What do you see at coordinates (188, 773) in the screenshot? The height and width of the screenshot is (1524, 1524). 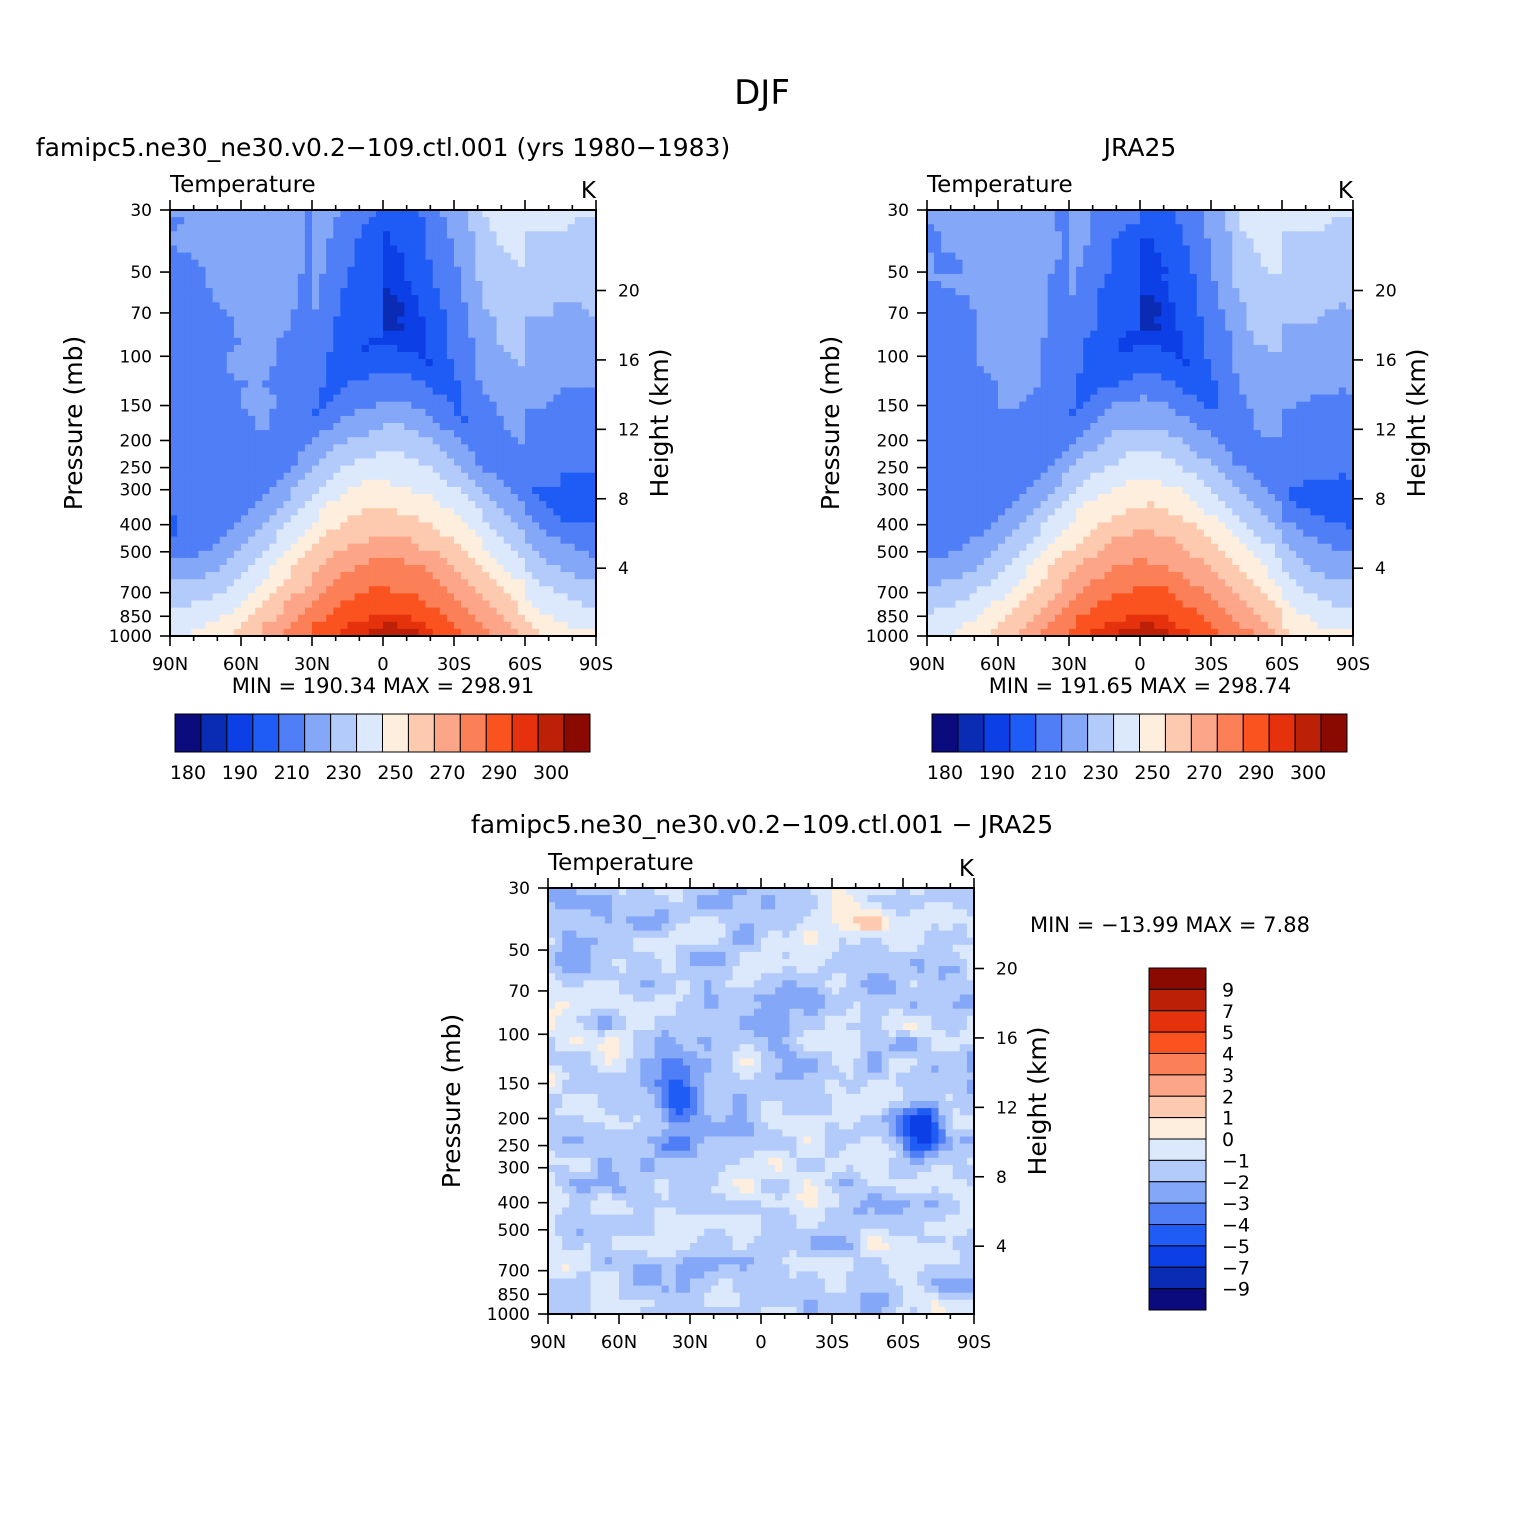 I see `colorbar-label: 180` at bounding box center [188, 773].